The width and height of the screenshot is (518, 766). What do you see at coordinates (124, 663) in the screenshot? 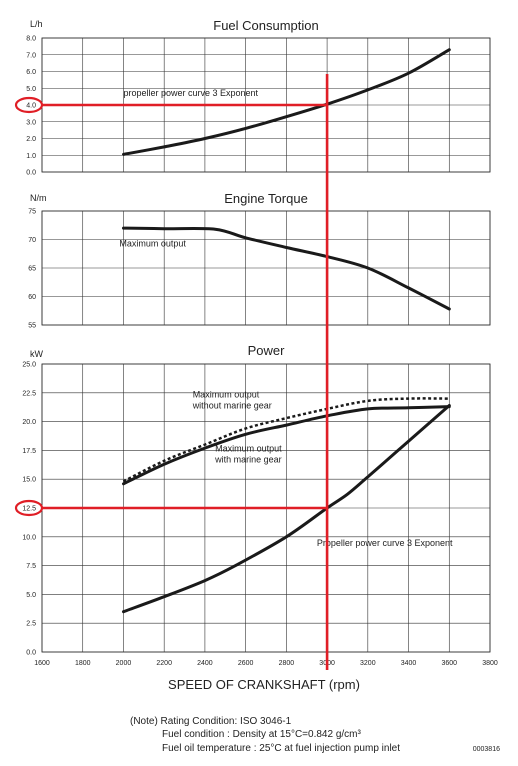
I see `x-tick-label: 2000` at bounding box center [124, 663].